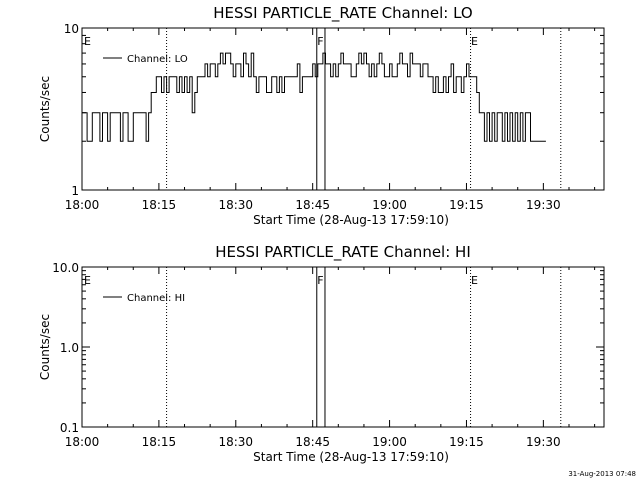 This screenshot has height=480, width=640. Describe the element at coordinates (320, 41) in the screenshot. I see `chart1-annotation-f: F` at that location.